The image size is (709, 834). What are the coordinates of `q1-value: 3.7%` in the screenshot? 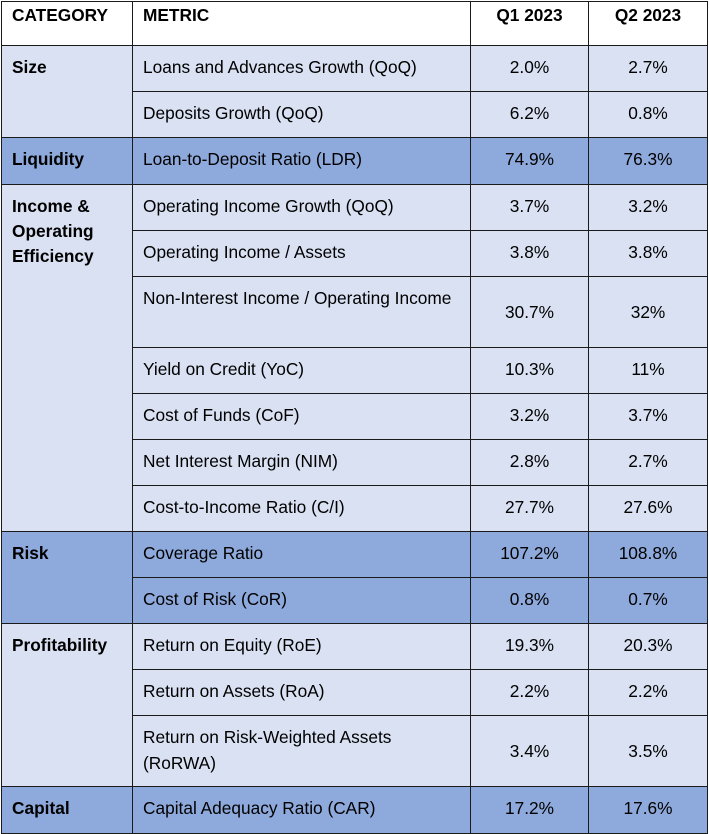 It's located at (529, 207).